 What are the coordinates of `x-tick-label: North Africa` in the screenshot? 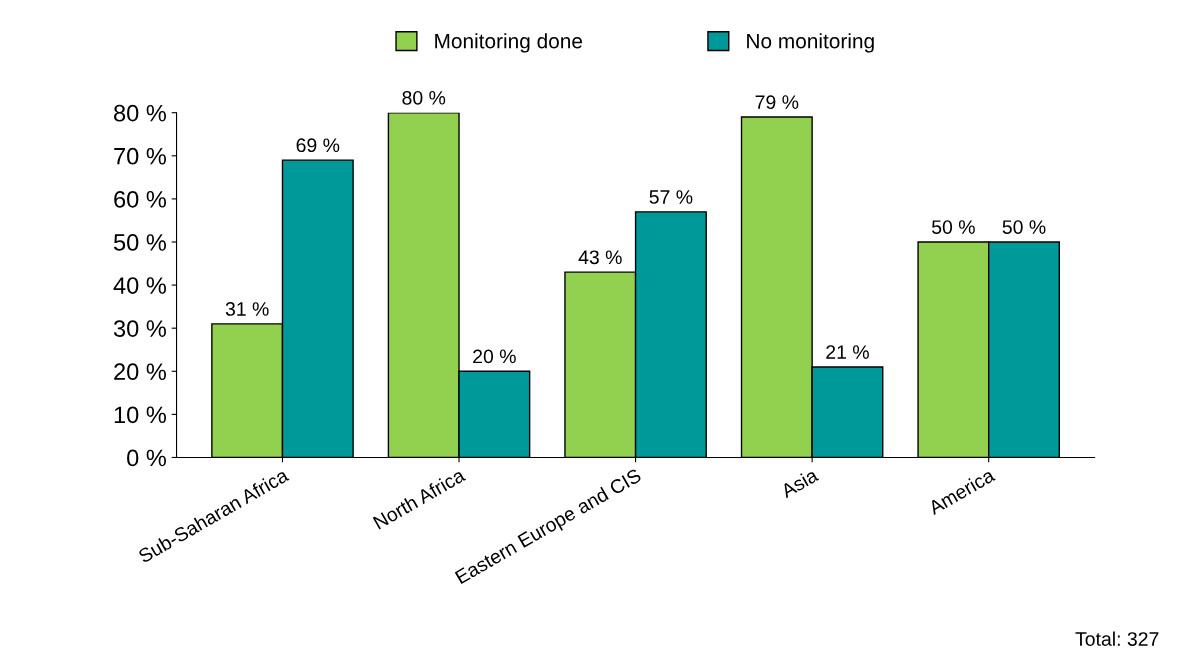 It's located at (419, 498).